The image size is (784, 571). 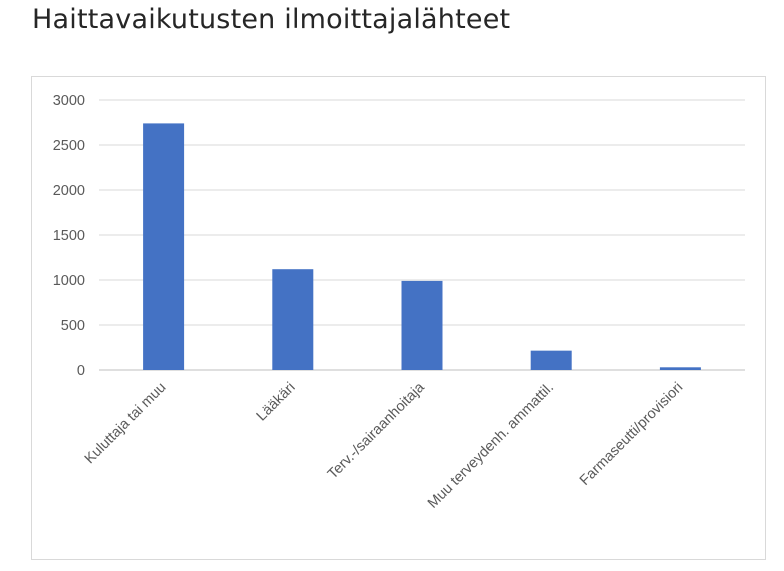 I want to click on page-title: Haittavaikutusten ilmoittajalähteet, so click(x=271, y=19).